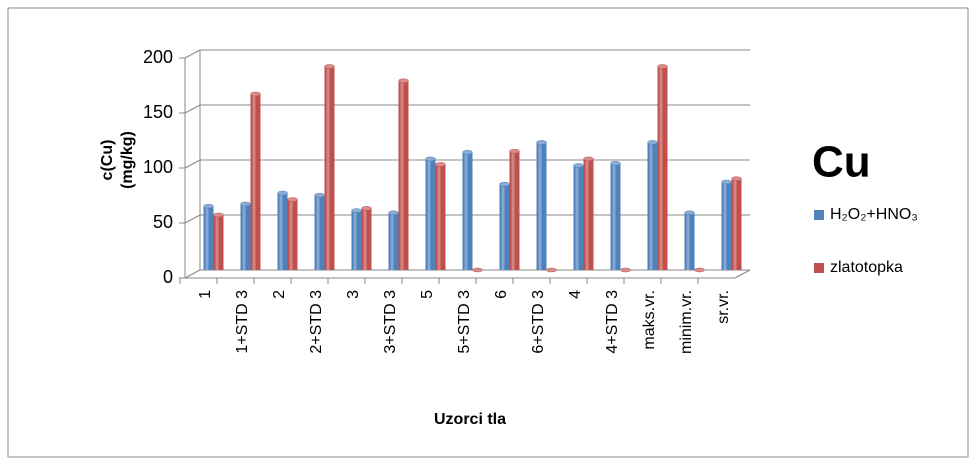  What do you see at coordinates (127, 160) in the screenshot?
I see `y-axis-label-line: (mg/kg)` at bounding box center [127, 160].